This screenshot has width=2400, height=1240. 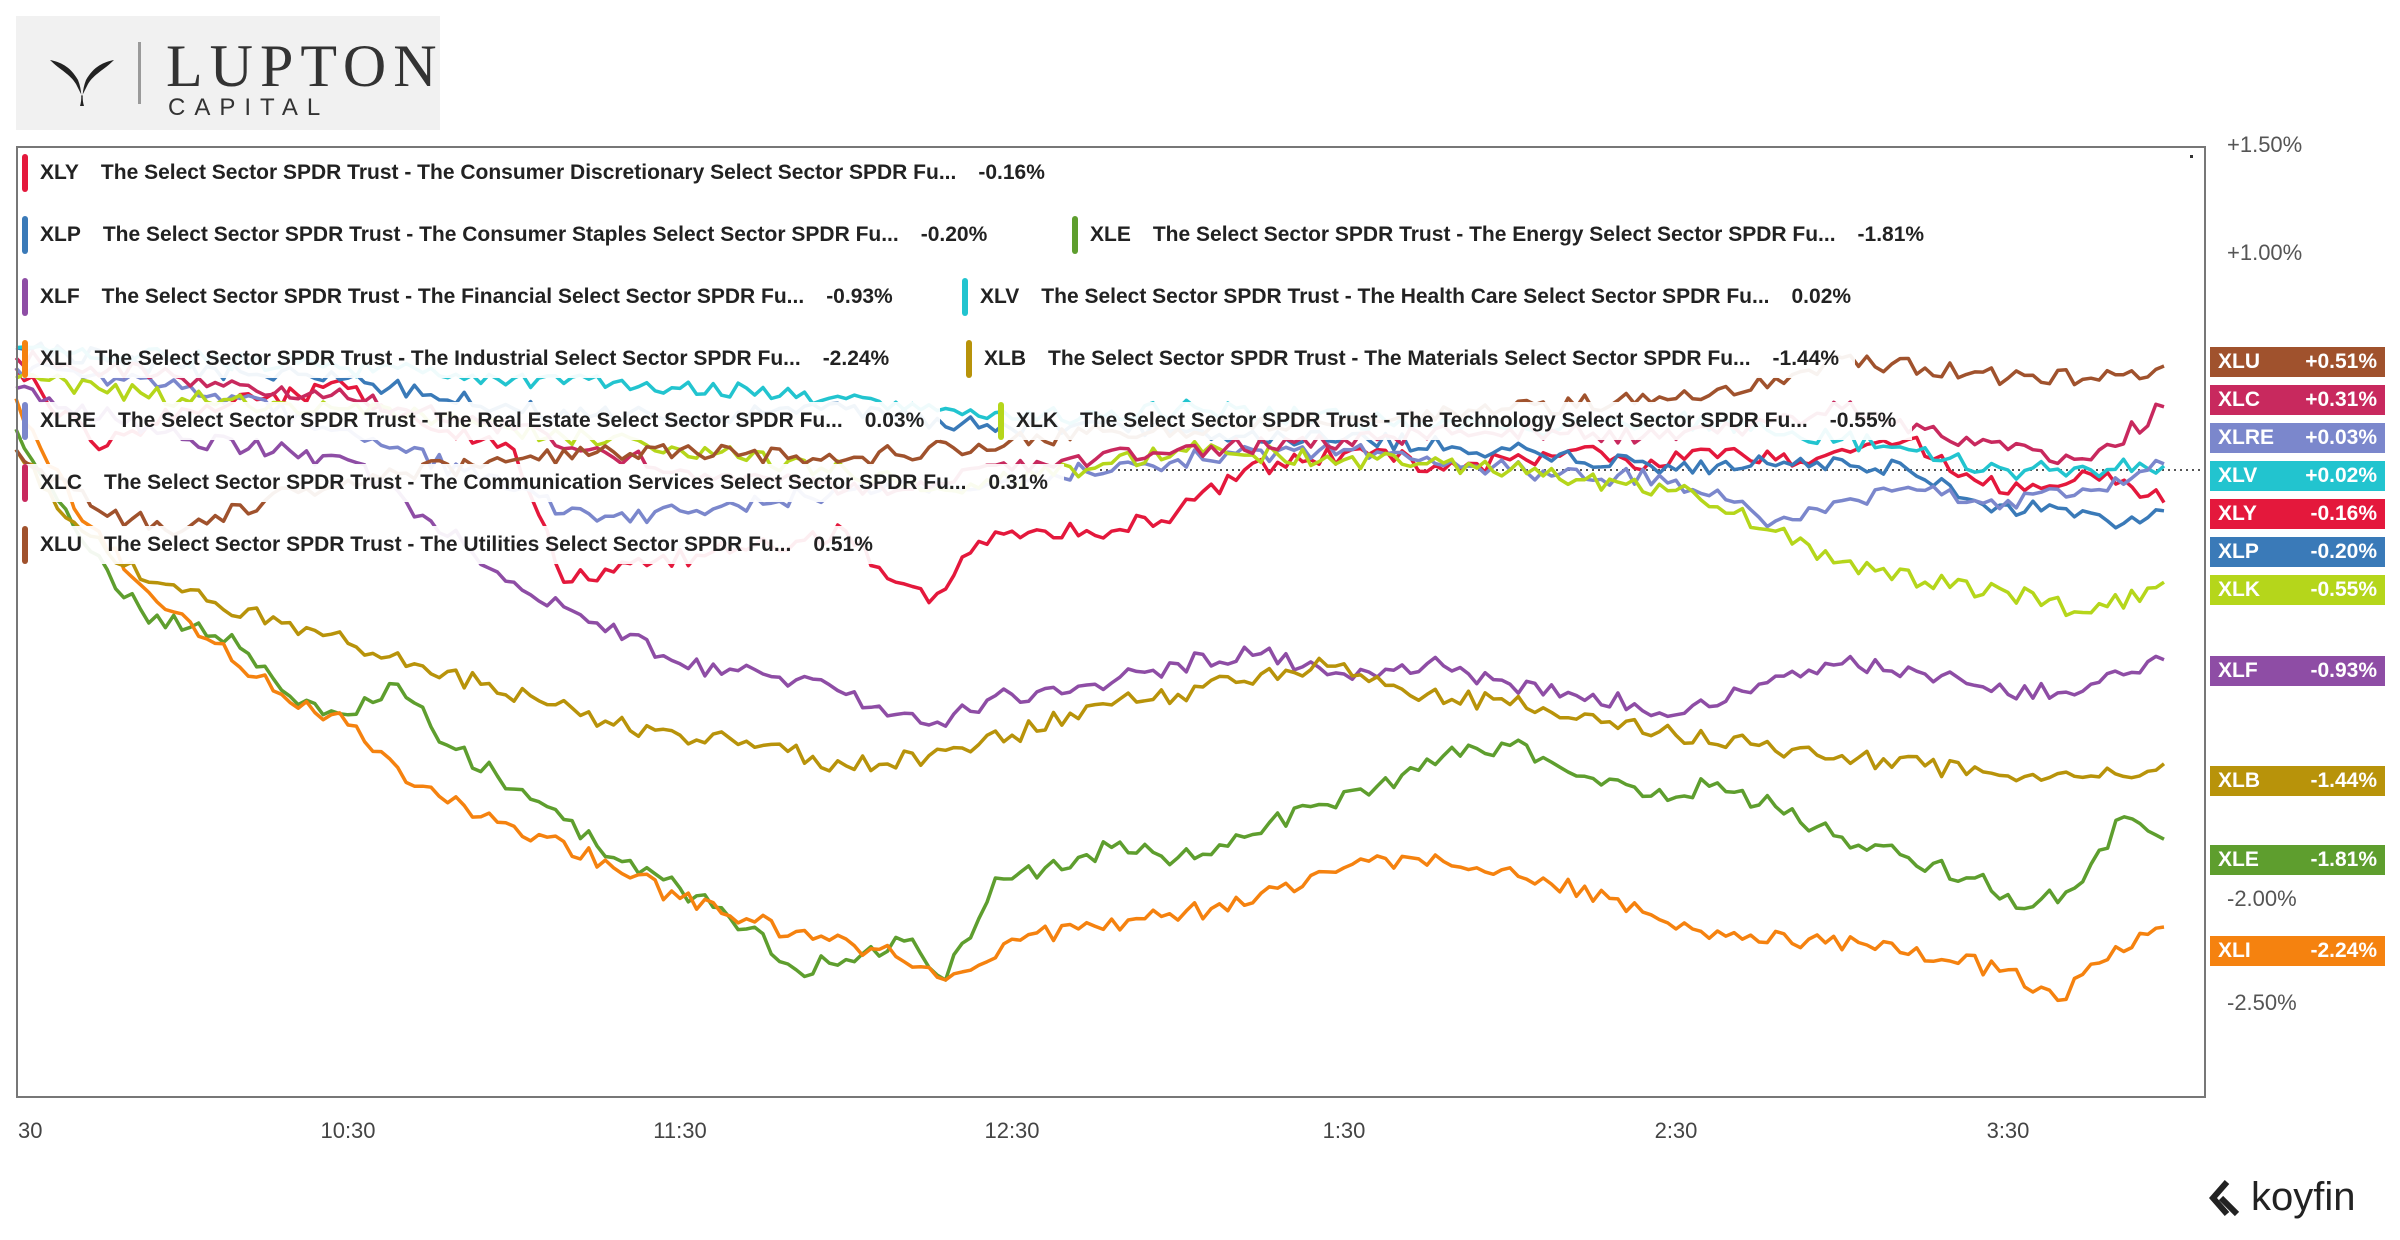 I want to click on y-tick-label: -2.00%, so click(x=2262, y=898).